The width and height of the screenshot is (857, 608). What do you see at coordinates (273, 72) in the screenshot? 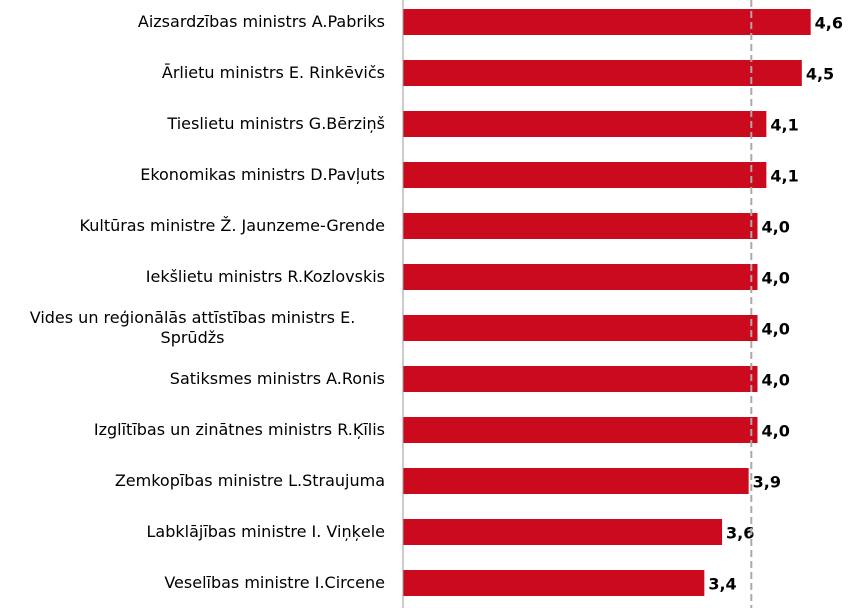
I see `category-text: Ārlietu ministrs E. Rinkēvičs` at bounding box center [273, 72].